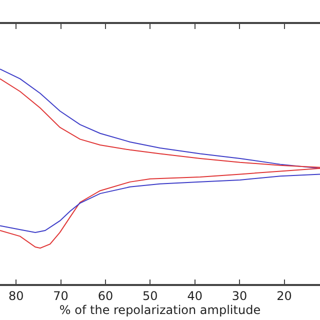 The image size is (320, 320). I want to click on x-tick-label: 70, so click(60, 296).